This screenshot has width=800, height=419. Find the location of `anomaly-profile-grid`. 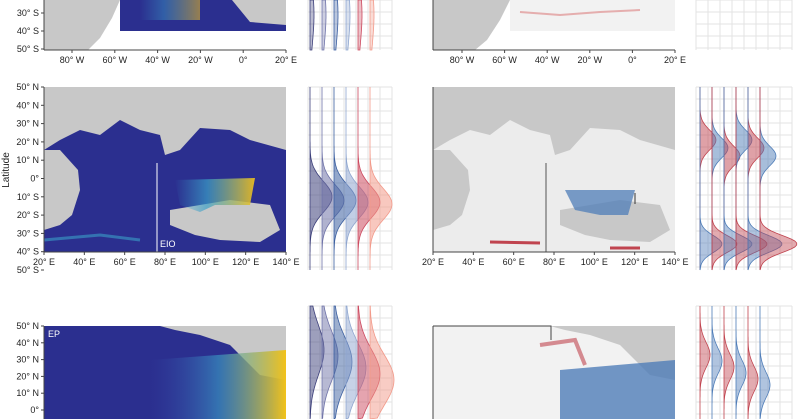

anomaly-profile-grid is located at coordinates (744, 209).